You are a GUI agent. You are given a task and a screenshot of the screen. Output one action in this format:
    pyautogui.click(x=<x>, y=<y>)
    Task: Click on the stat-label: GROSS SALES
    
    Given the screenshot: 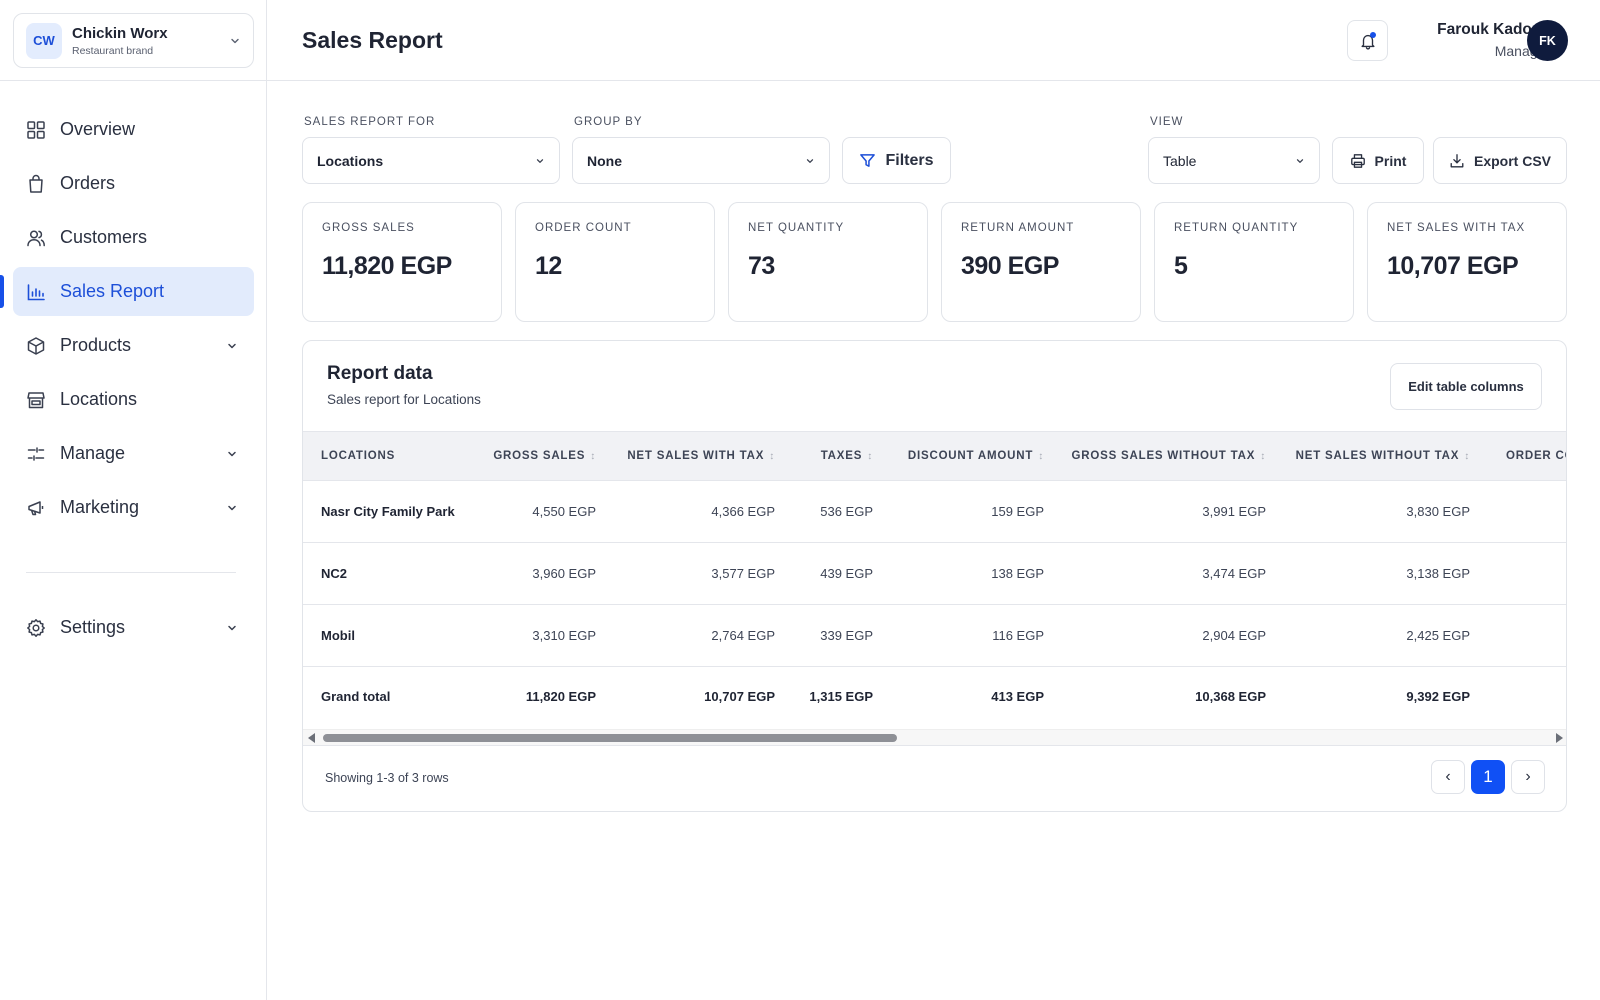 What is the action you would take?
    pyautogui.click(x=368, y=228)
    